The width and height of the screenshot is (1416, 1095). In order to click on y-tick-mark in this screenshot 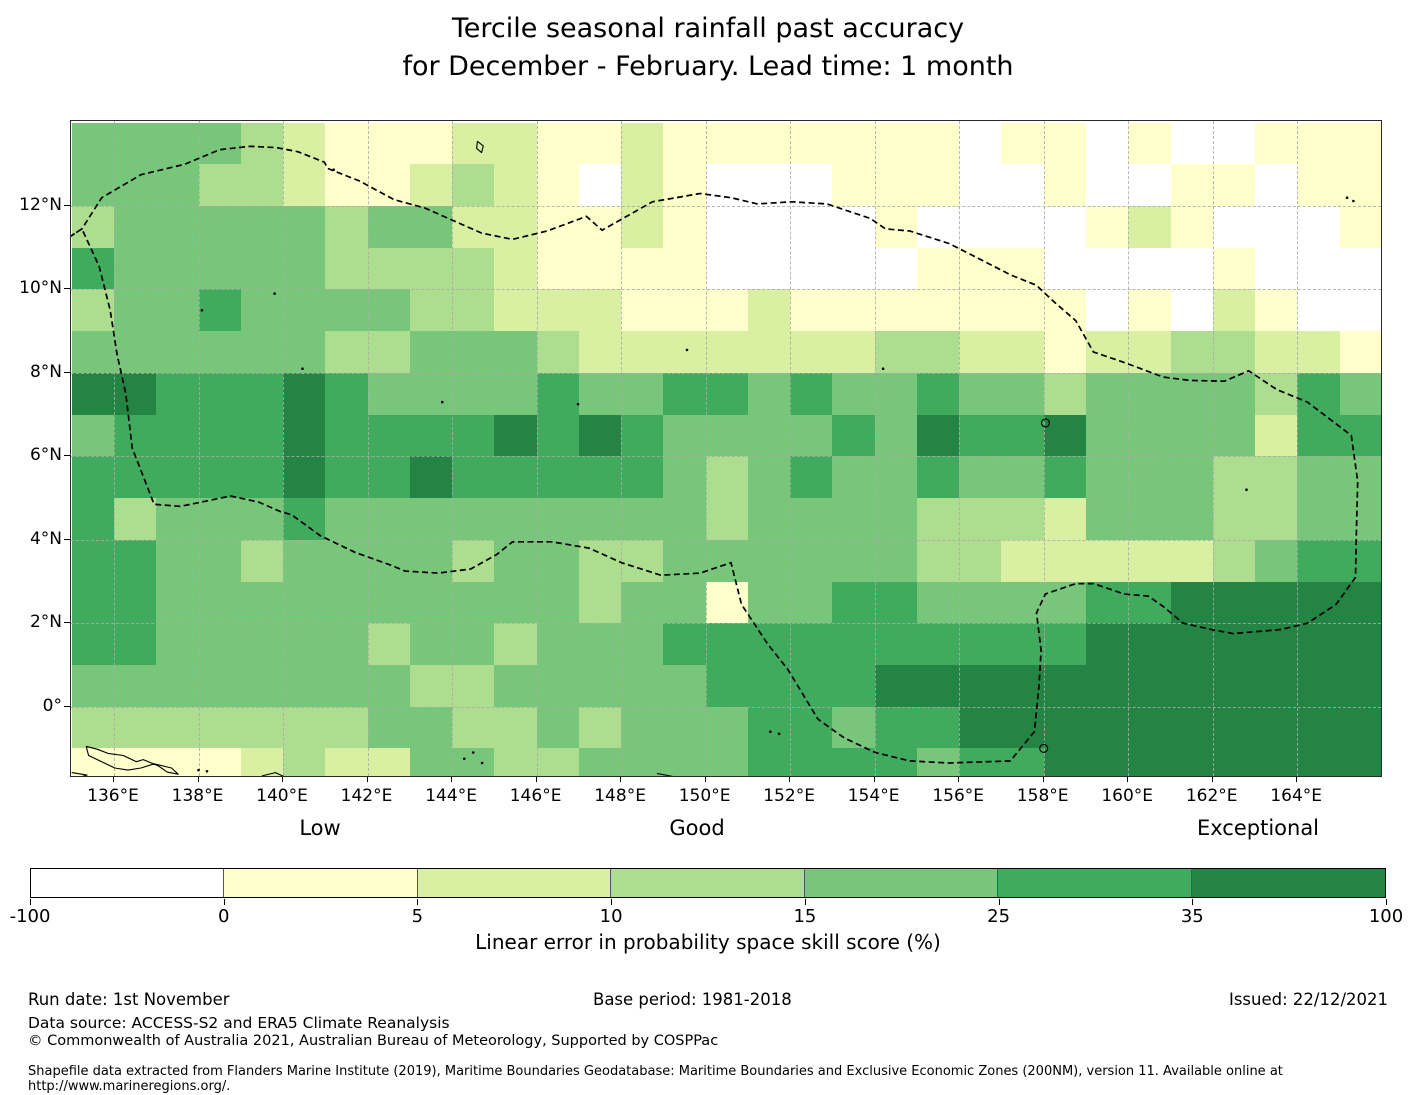, I will do `click(67, 623)`.